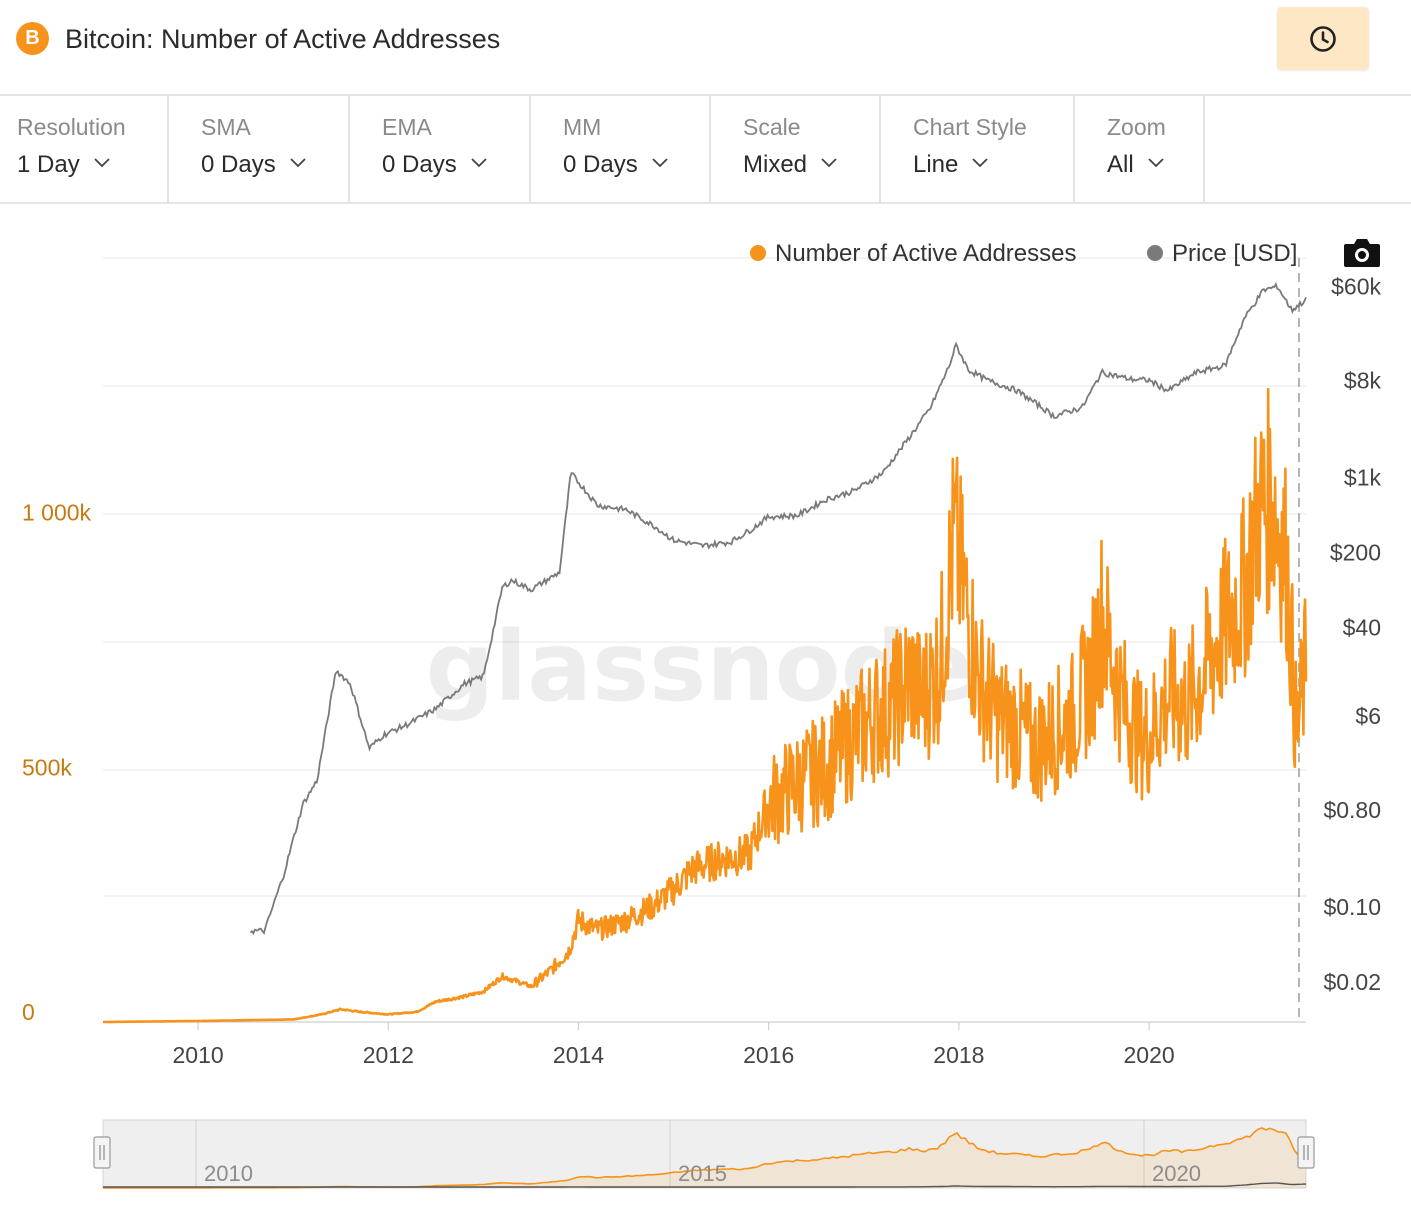 This screenshot has width=1411, height=1220. What do you see at coordinates (1362, 627) in the screenshot?
I see `right-tick-label: $40` at bounding box center [1362, 627].